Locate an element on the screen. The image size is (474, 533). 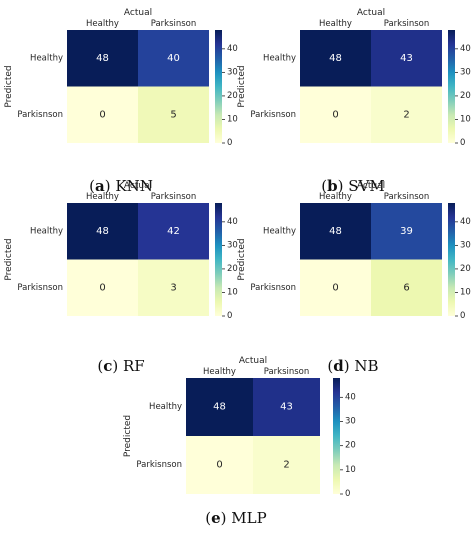
subfigure-caption: (a) KNN is located at coordinates (121, 186).